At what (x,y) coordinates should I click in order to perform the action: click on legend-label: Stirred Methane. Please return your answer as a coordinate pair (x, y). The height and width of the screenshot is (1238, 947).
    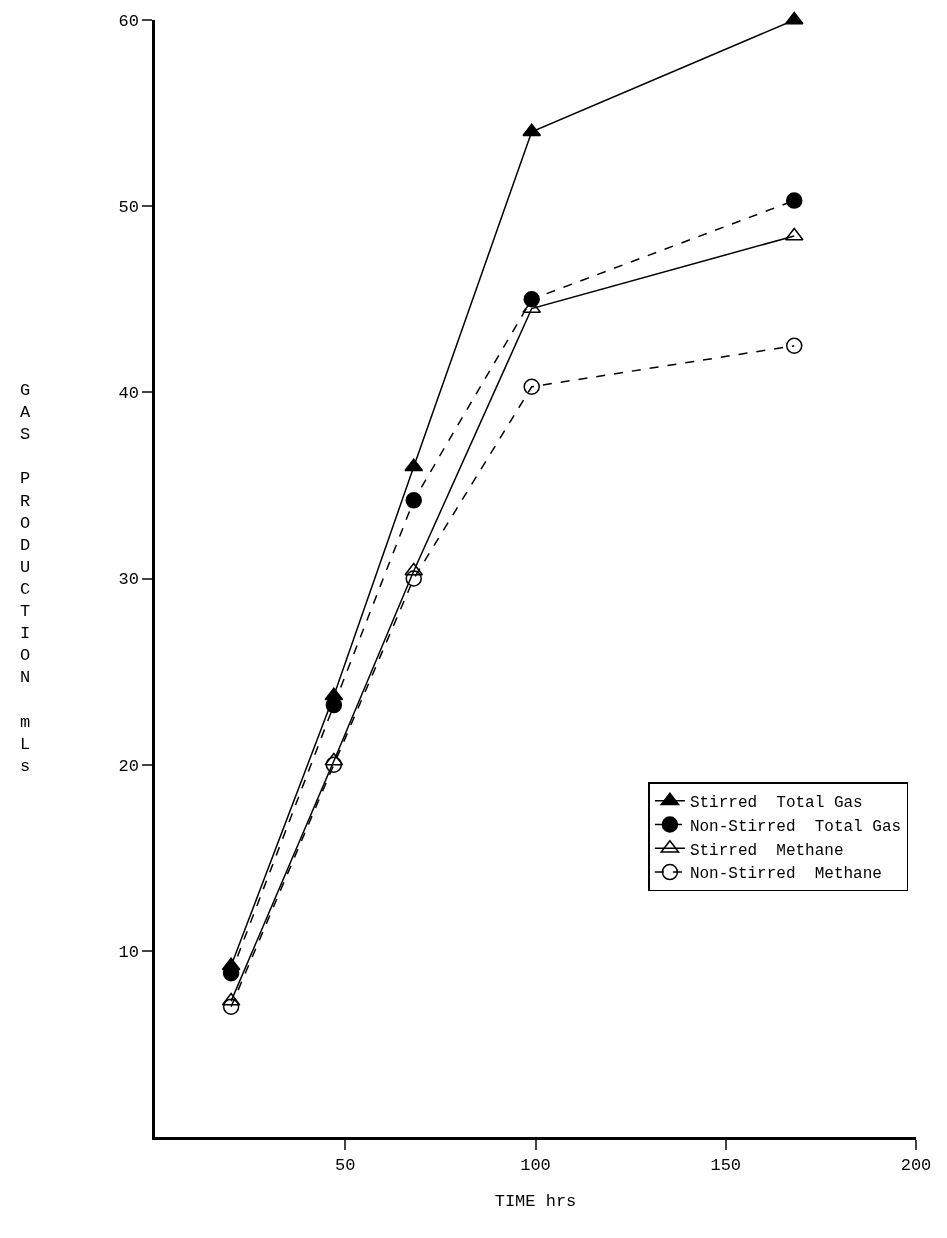
    Looking at the image, I should click on (766, 850).